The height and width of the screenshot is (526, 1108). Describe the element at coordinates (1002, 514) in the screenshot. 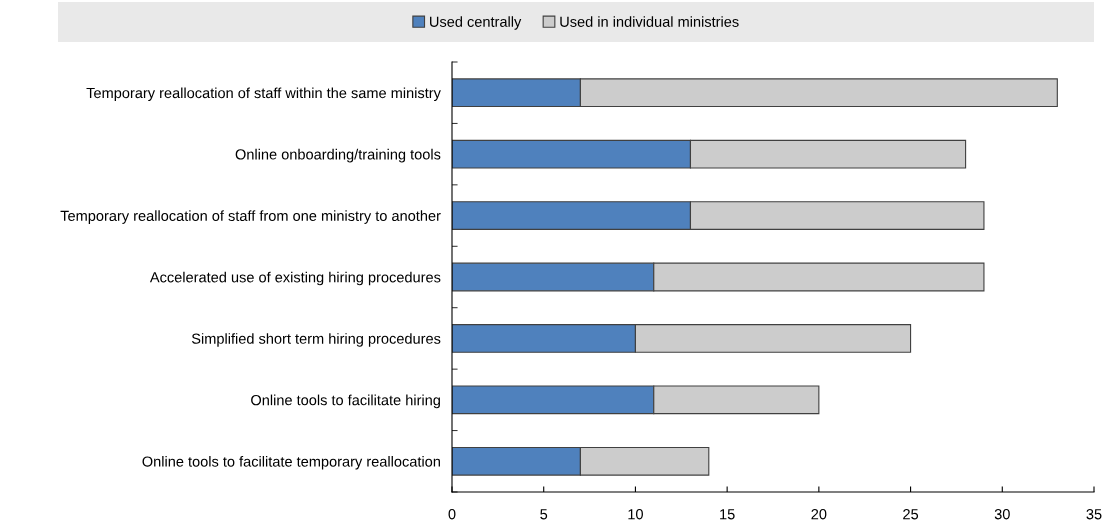

I see `x-tick-label: 30` at that location.